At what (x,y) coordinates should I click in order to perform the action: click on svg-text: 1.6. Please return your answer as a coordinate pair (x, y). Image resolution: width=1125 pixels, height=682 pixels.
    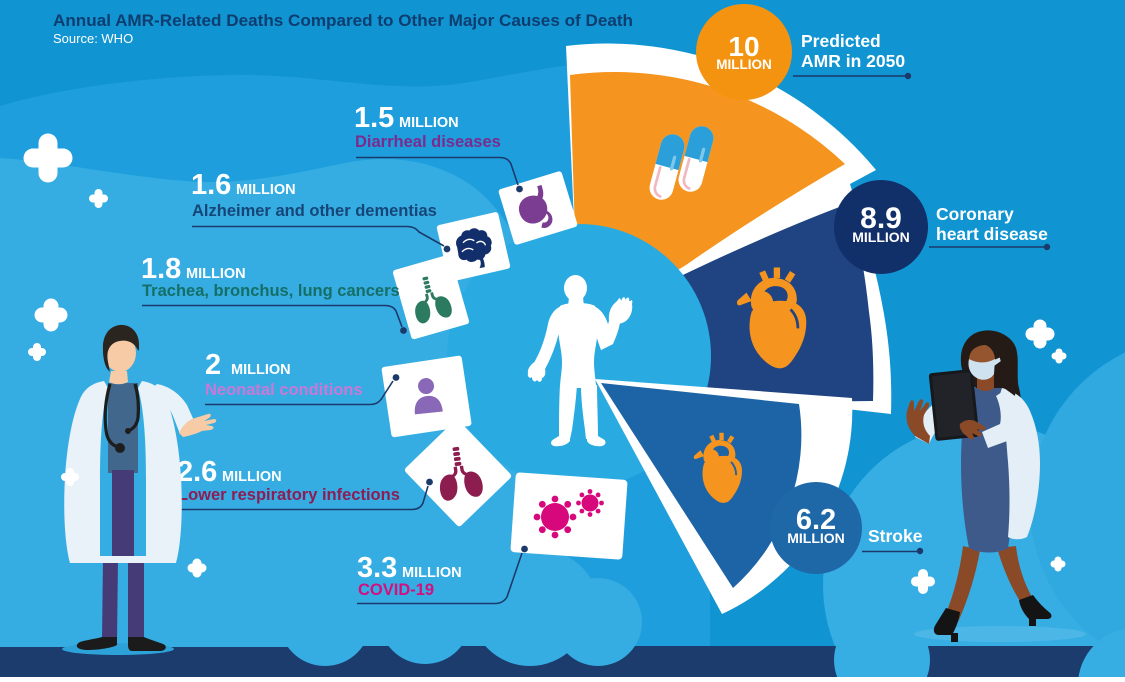
    Looking at the image, I should click on (211, 185).